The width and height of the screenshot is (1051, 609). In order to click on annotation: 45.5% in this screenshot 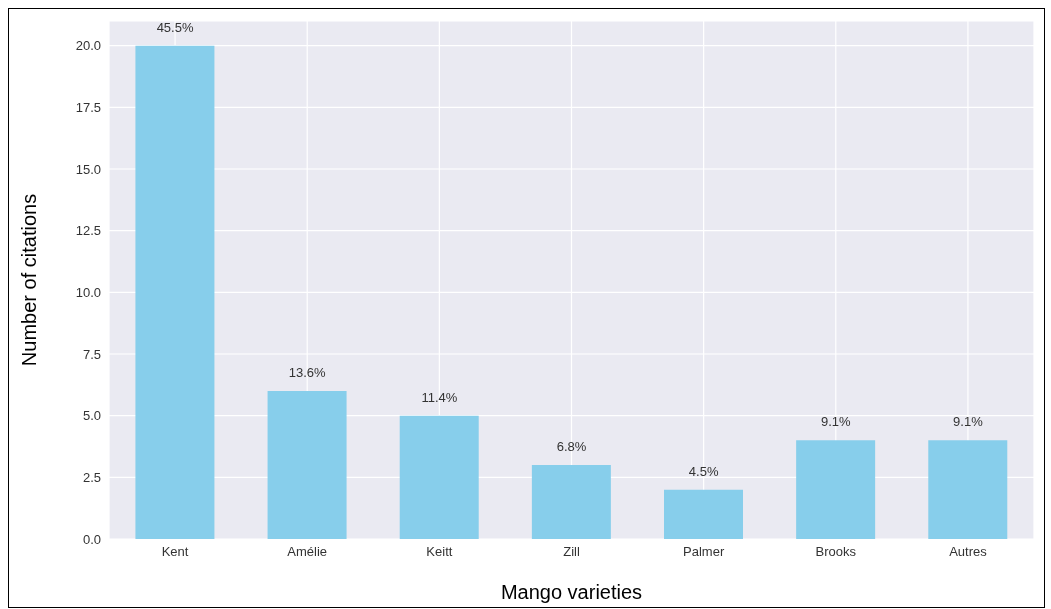, I will do `click(175, 27)`.